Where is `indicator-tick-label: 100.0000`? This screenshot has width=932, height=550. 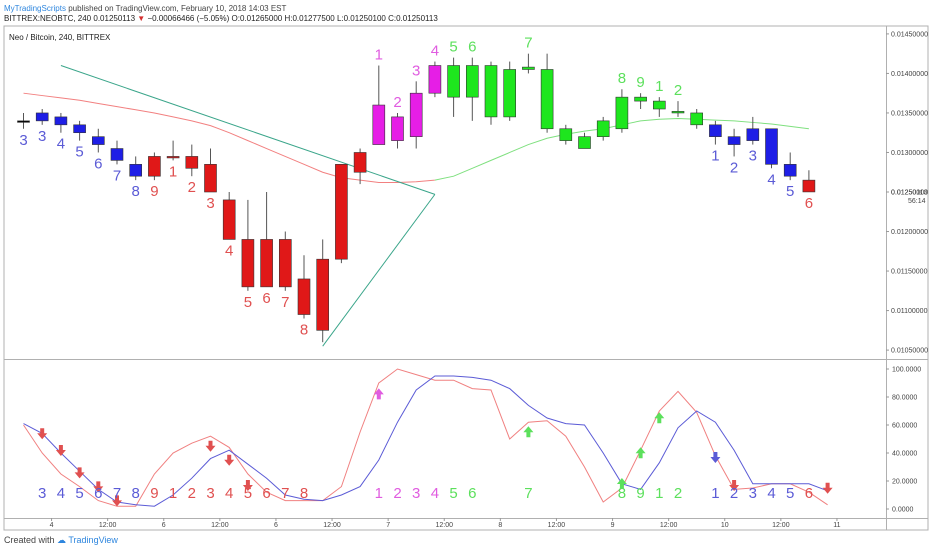 indicator-tick-label: 100.0000 is located at coordinates (906, 370).